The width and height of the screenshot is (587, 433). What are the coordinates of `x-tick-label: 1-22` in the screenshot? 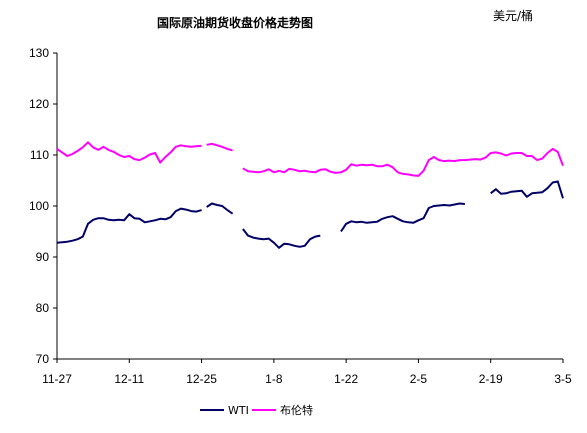 It's located at (346, 379).